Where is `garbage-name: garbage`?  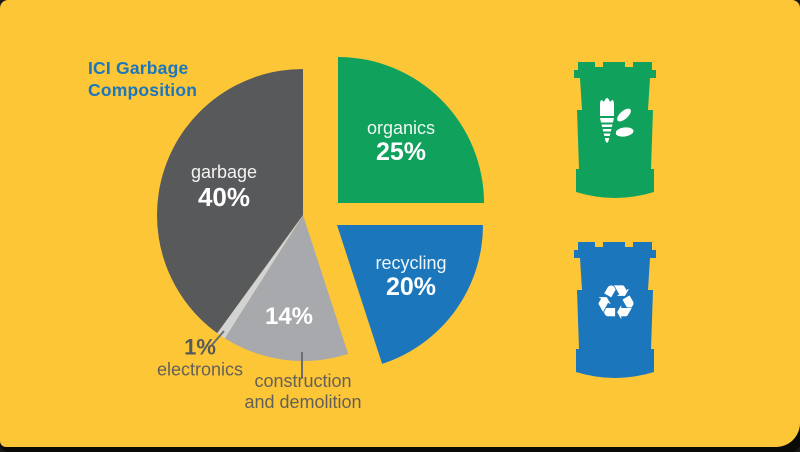 garbage-name: garbage is located at coordinates (224, 172).